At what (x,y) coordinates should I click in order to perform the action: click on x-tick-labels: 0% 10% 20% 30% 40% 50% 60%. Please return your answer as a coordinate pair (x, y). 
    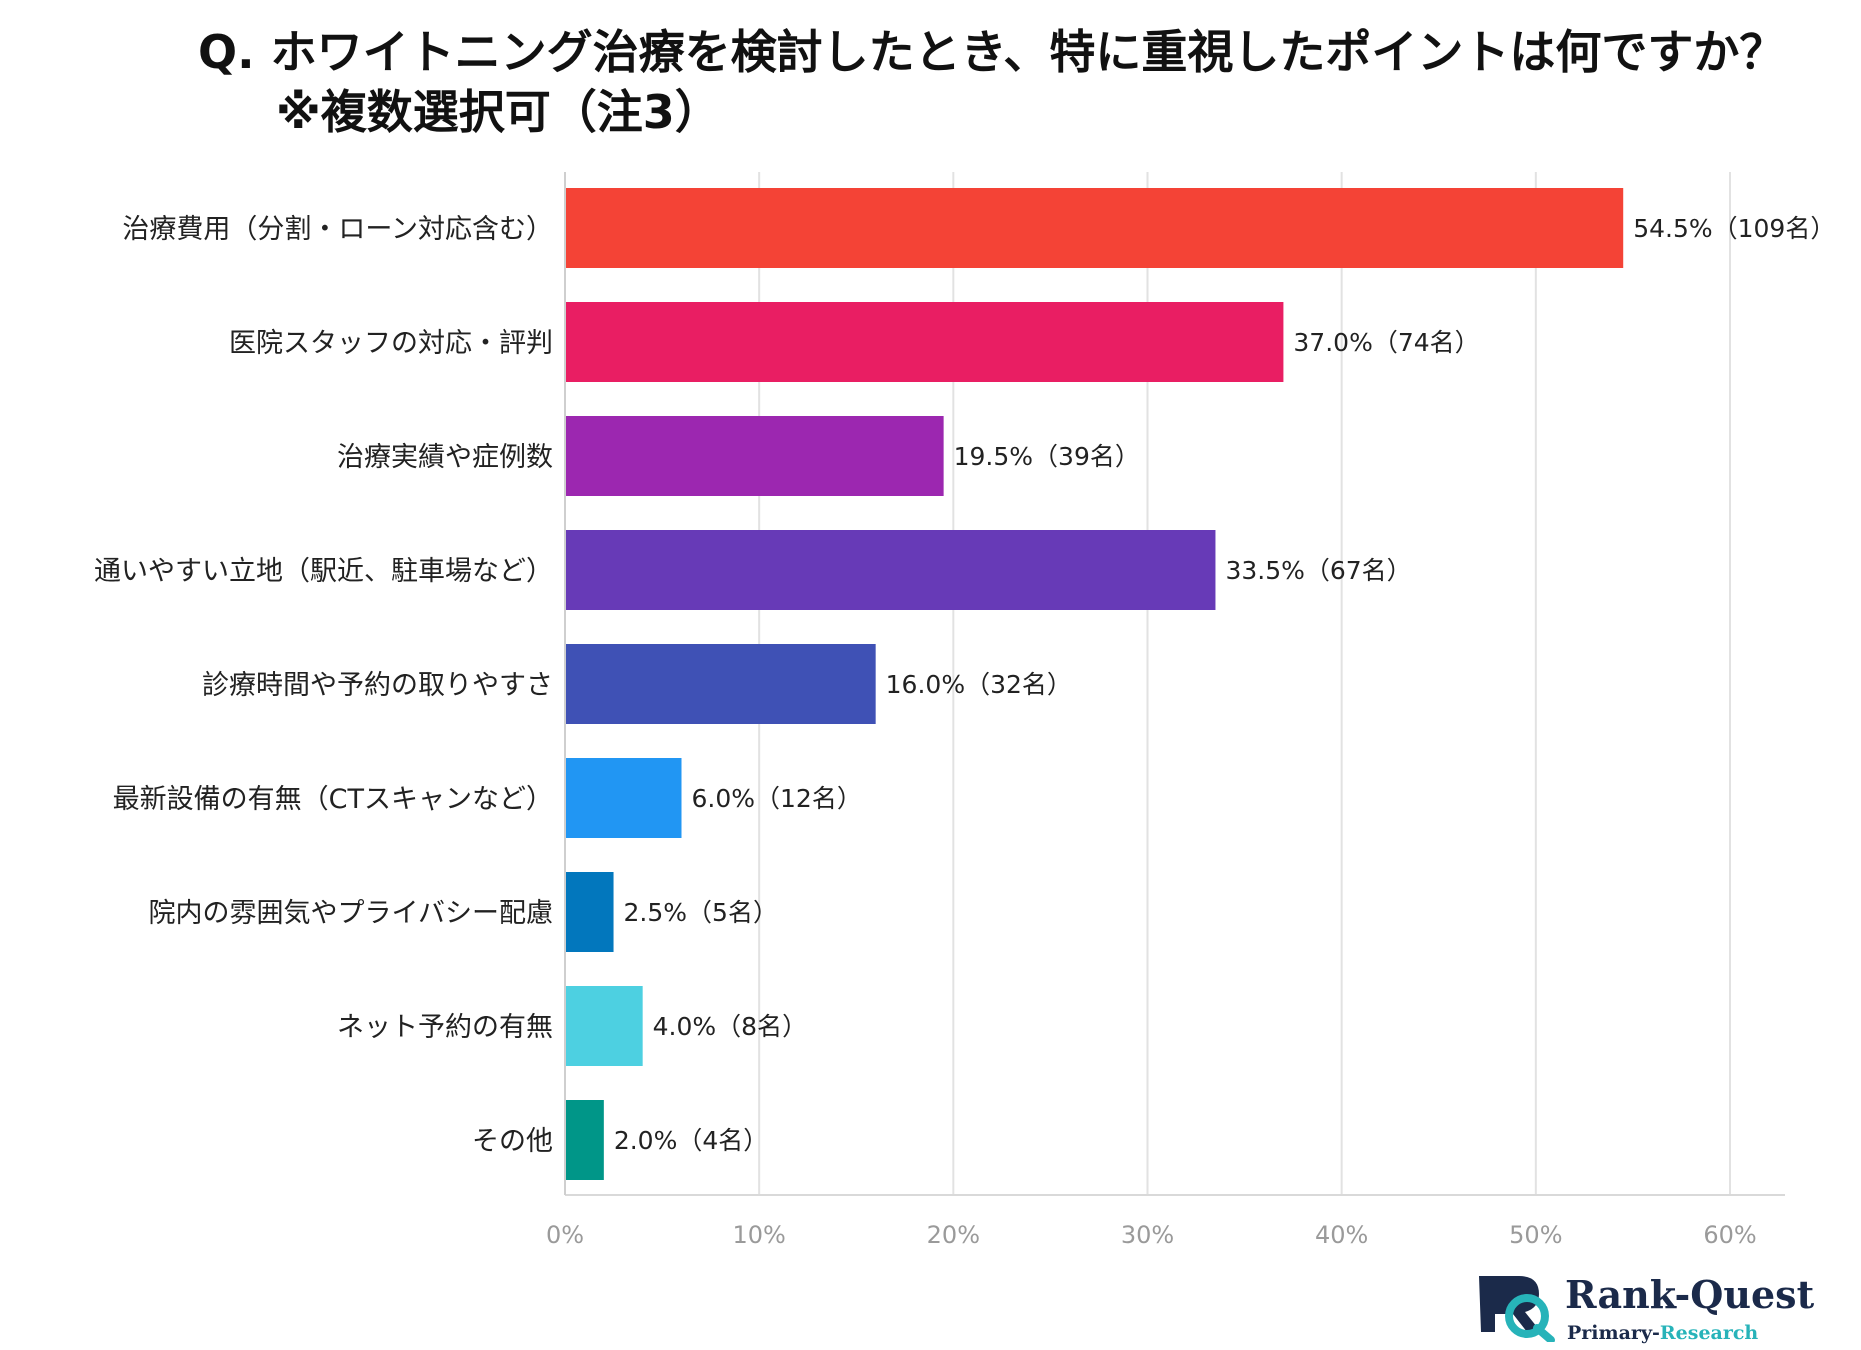
    Looking at the image, I should click on (1151, 1235).